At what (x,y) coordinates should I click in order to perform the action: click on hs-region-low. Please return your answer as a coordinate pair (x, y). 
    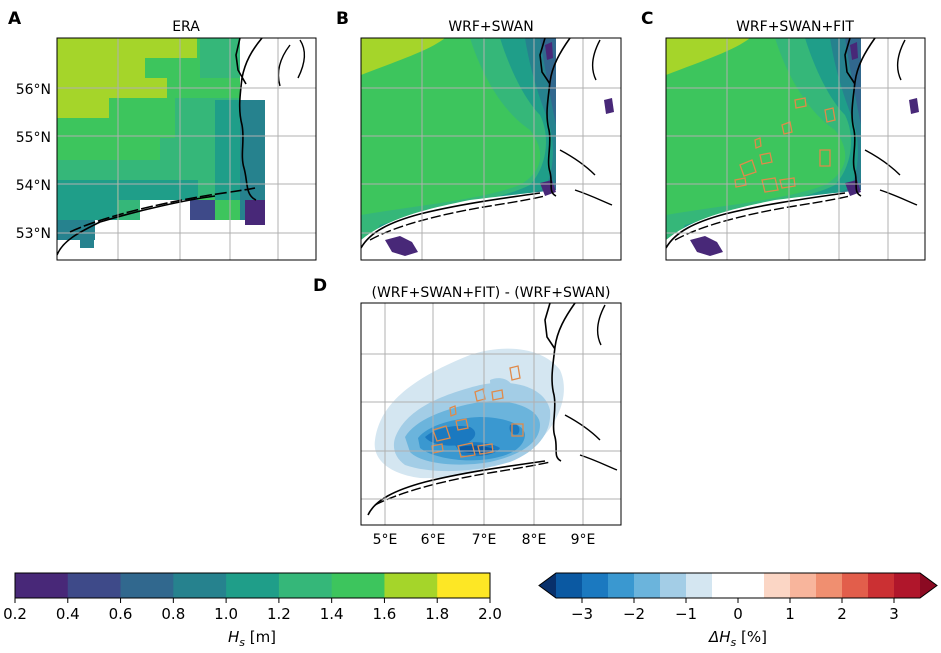
    Looking at the image, I should click on (401, 246).